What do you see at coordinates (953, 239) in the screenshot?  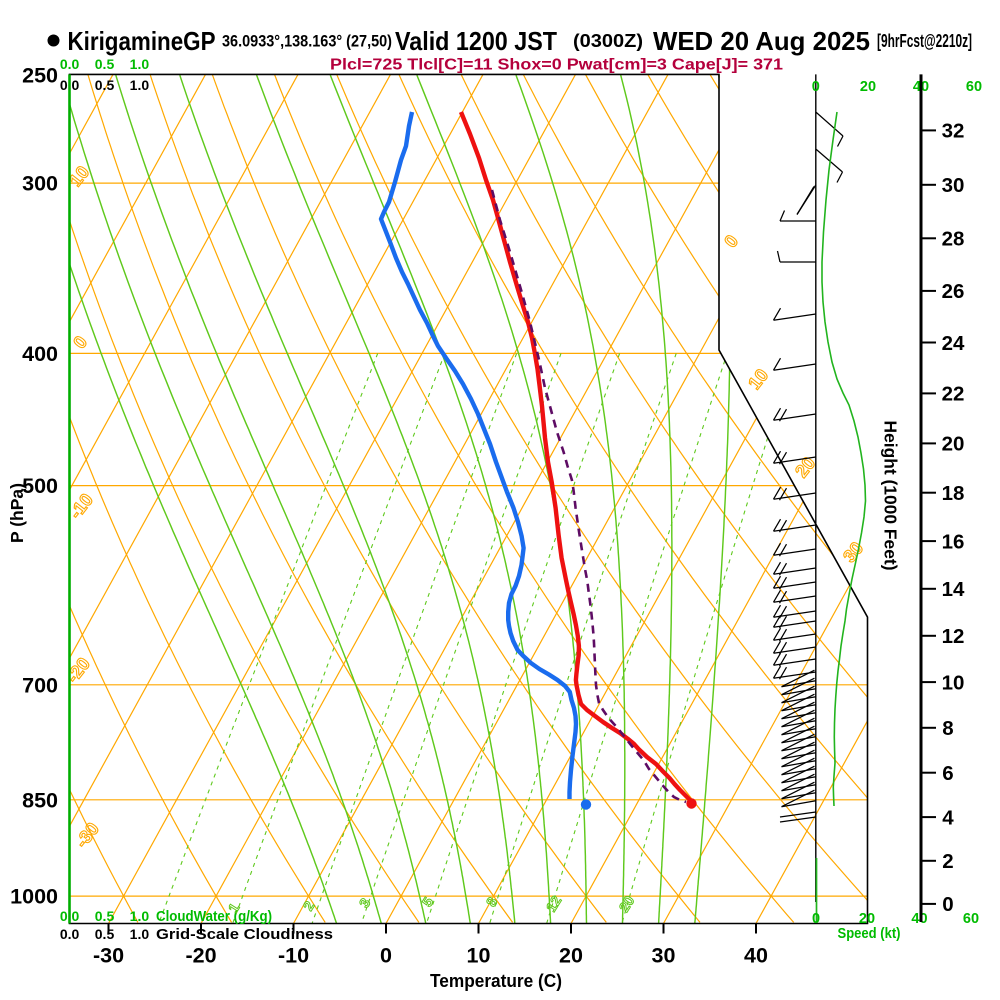 I see `svg-text: 28` at bounding box center [953, 239].